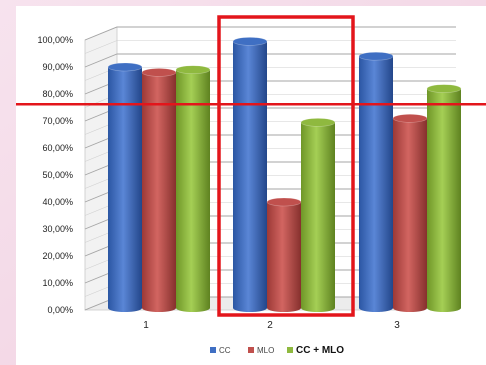 The height and width of the screenshot is (365, 486). I want to click on x-tick-layer: 1 2 3, so click(271, 325).